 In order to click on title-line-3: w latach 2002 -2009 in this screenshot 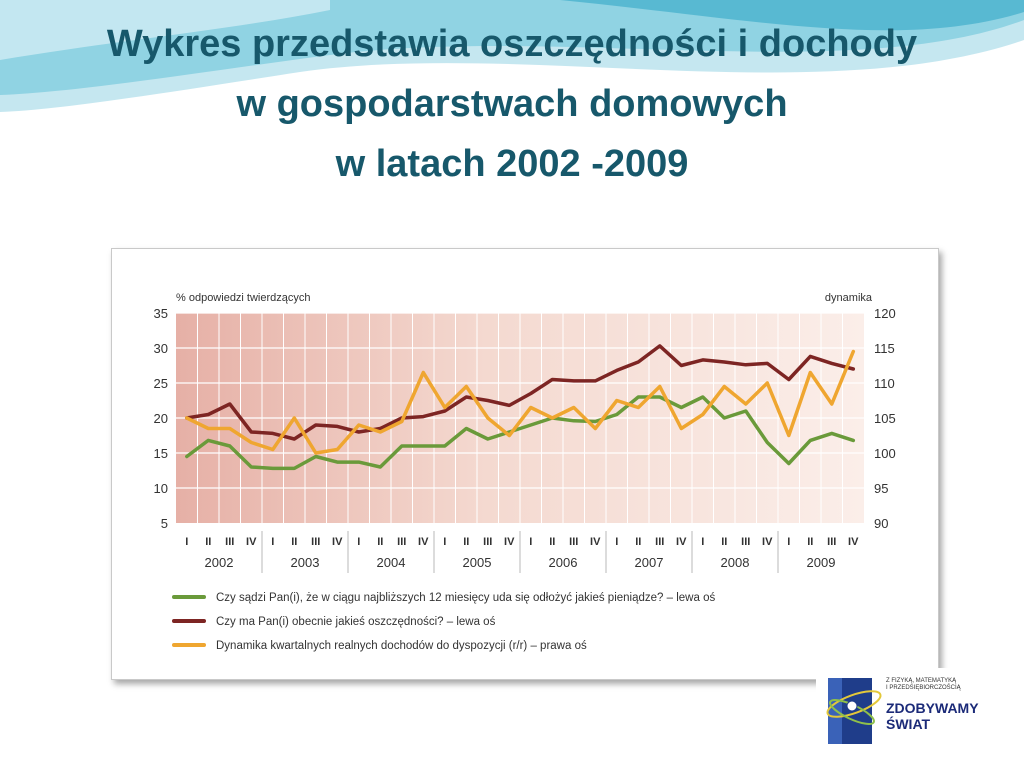, I will do `click(512, 164)`.